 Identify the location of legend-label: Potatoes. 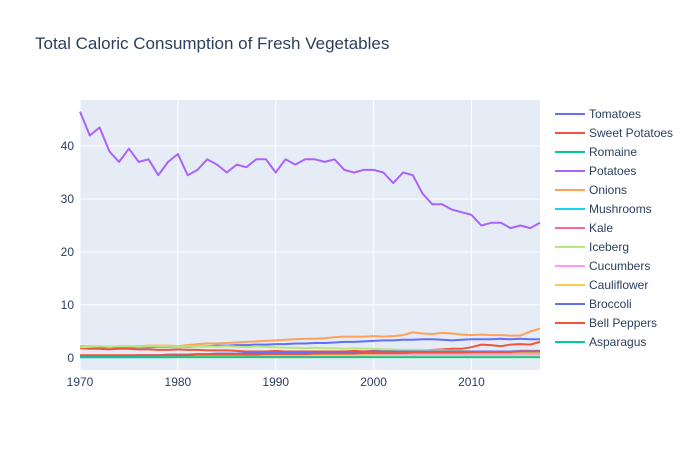
(612, 171).